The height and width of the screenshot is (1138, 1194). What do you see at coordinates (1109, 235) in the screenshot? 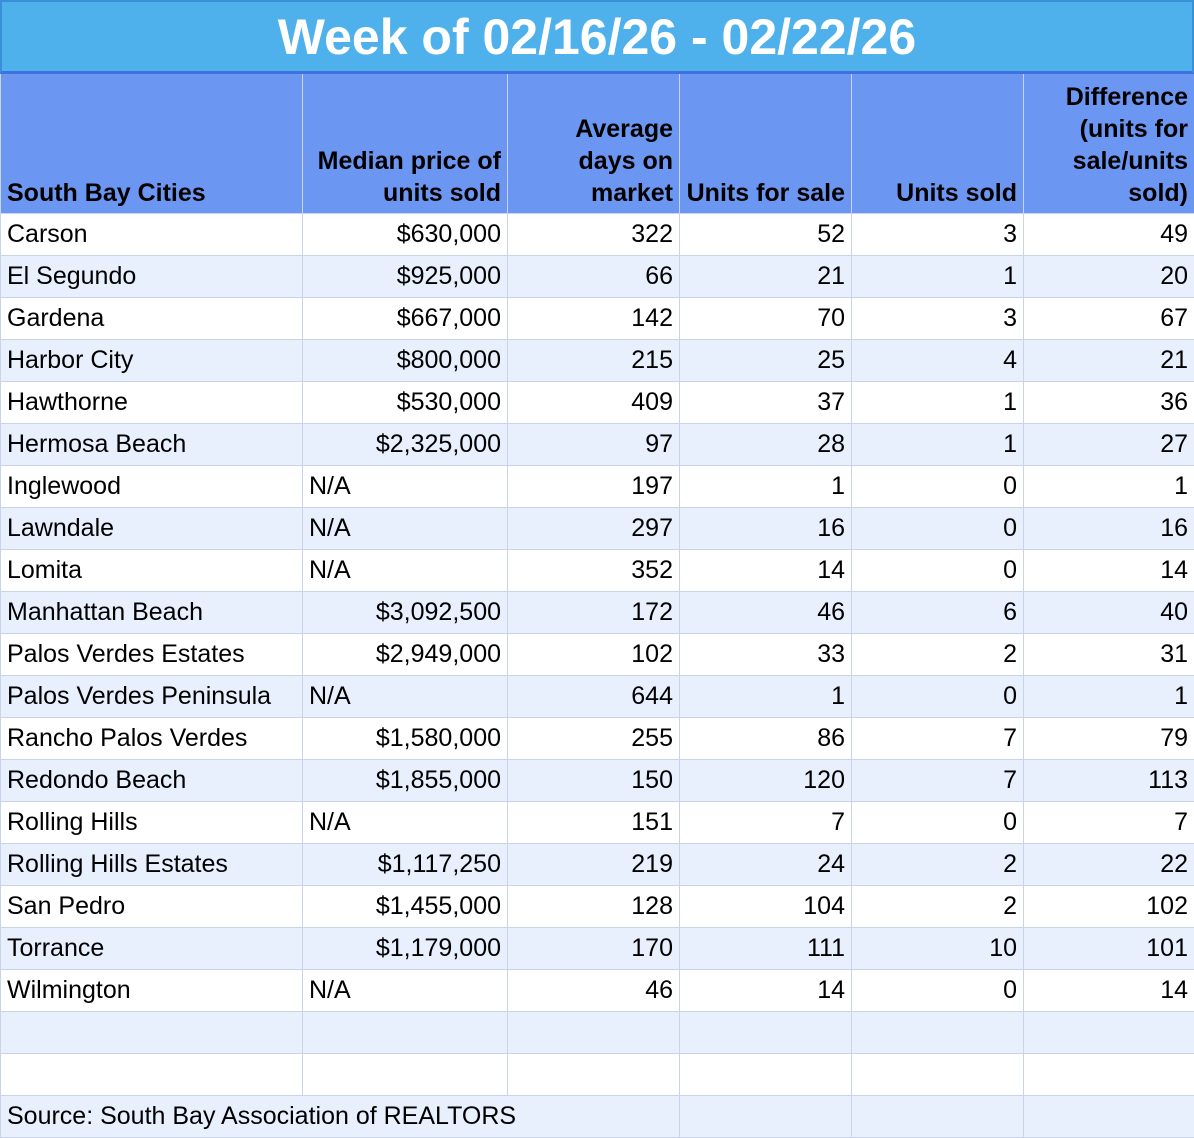
I see `cell-difference: 49` at bounding box center [1109, 235].